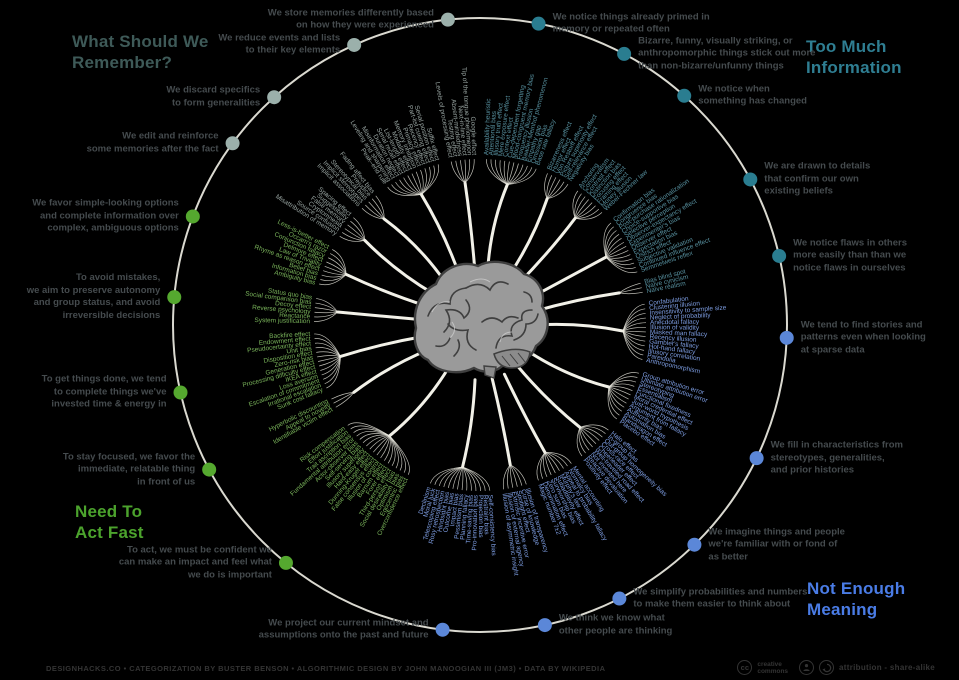  I want to click on bias-name: Illusion of validity, so click(675, 328).